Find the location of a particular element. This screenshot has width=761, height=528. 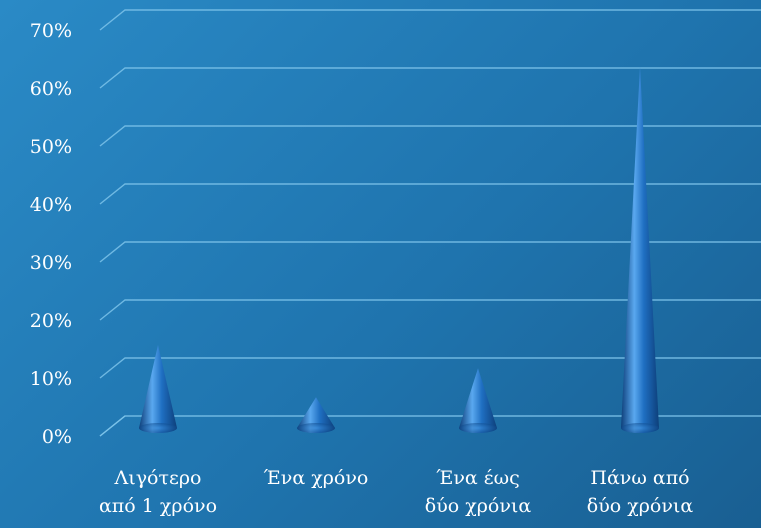

y-tick-label: 40% is located at coordinates (51, 205).